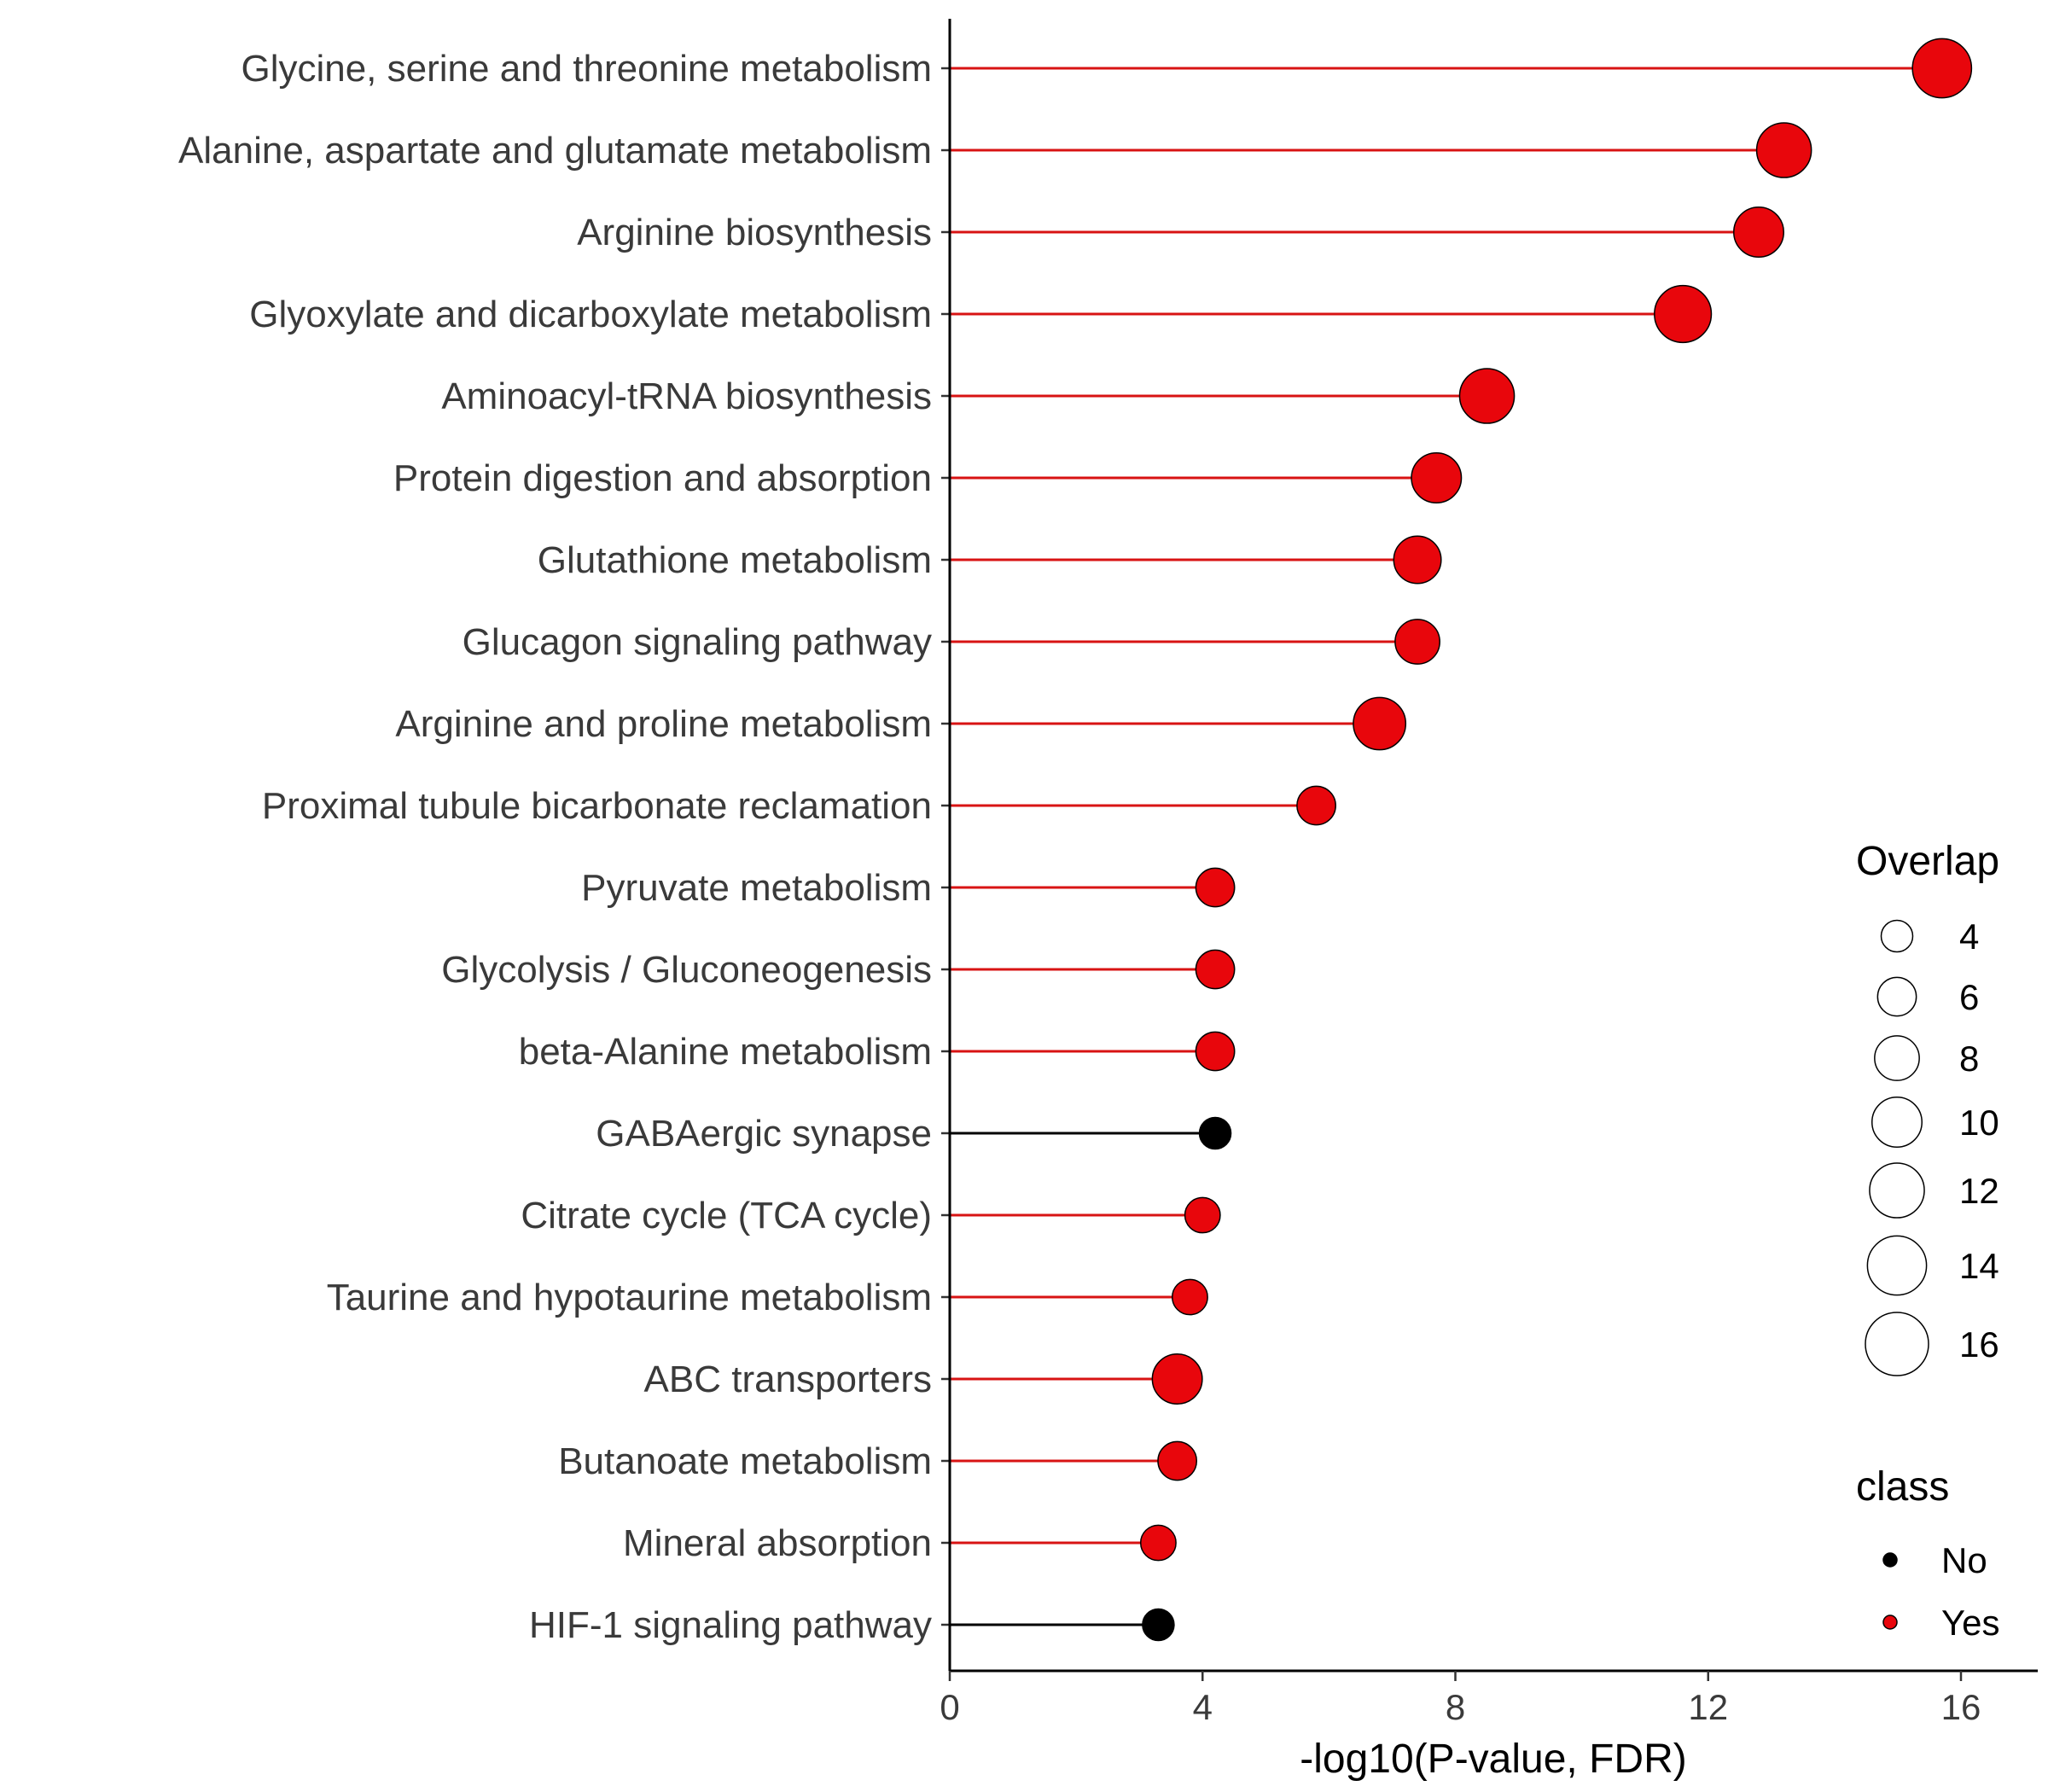  What do you see at coordinates (730, 1625) in the screenshot?
I see `category-label: HIF-1 signaling pathway` at bounding box center [730, 1625].